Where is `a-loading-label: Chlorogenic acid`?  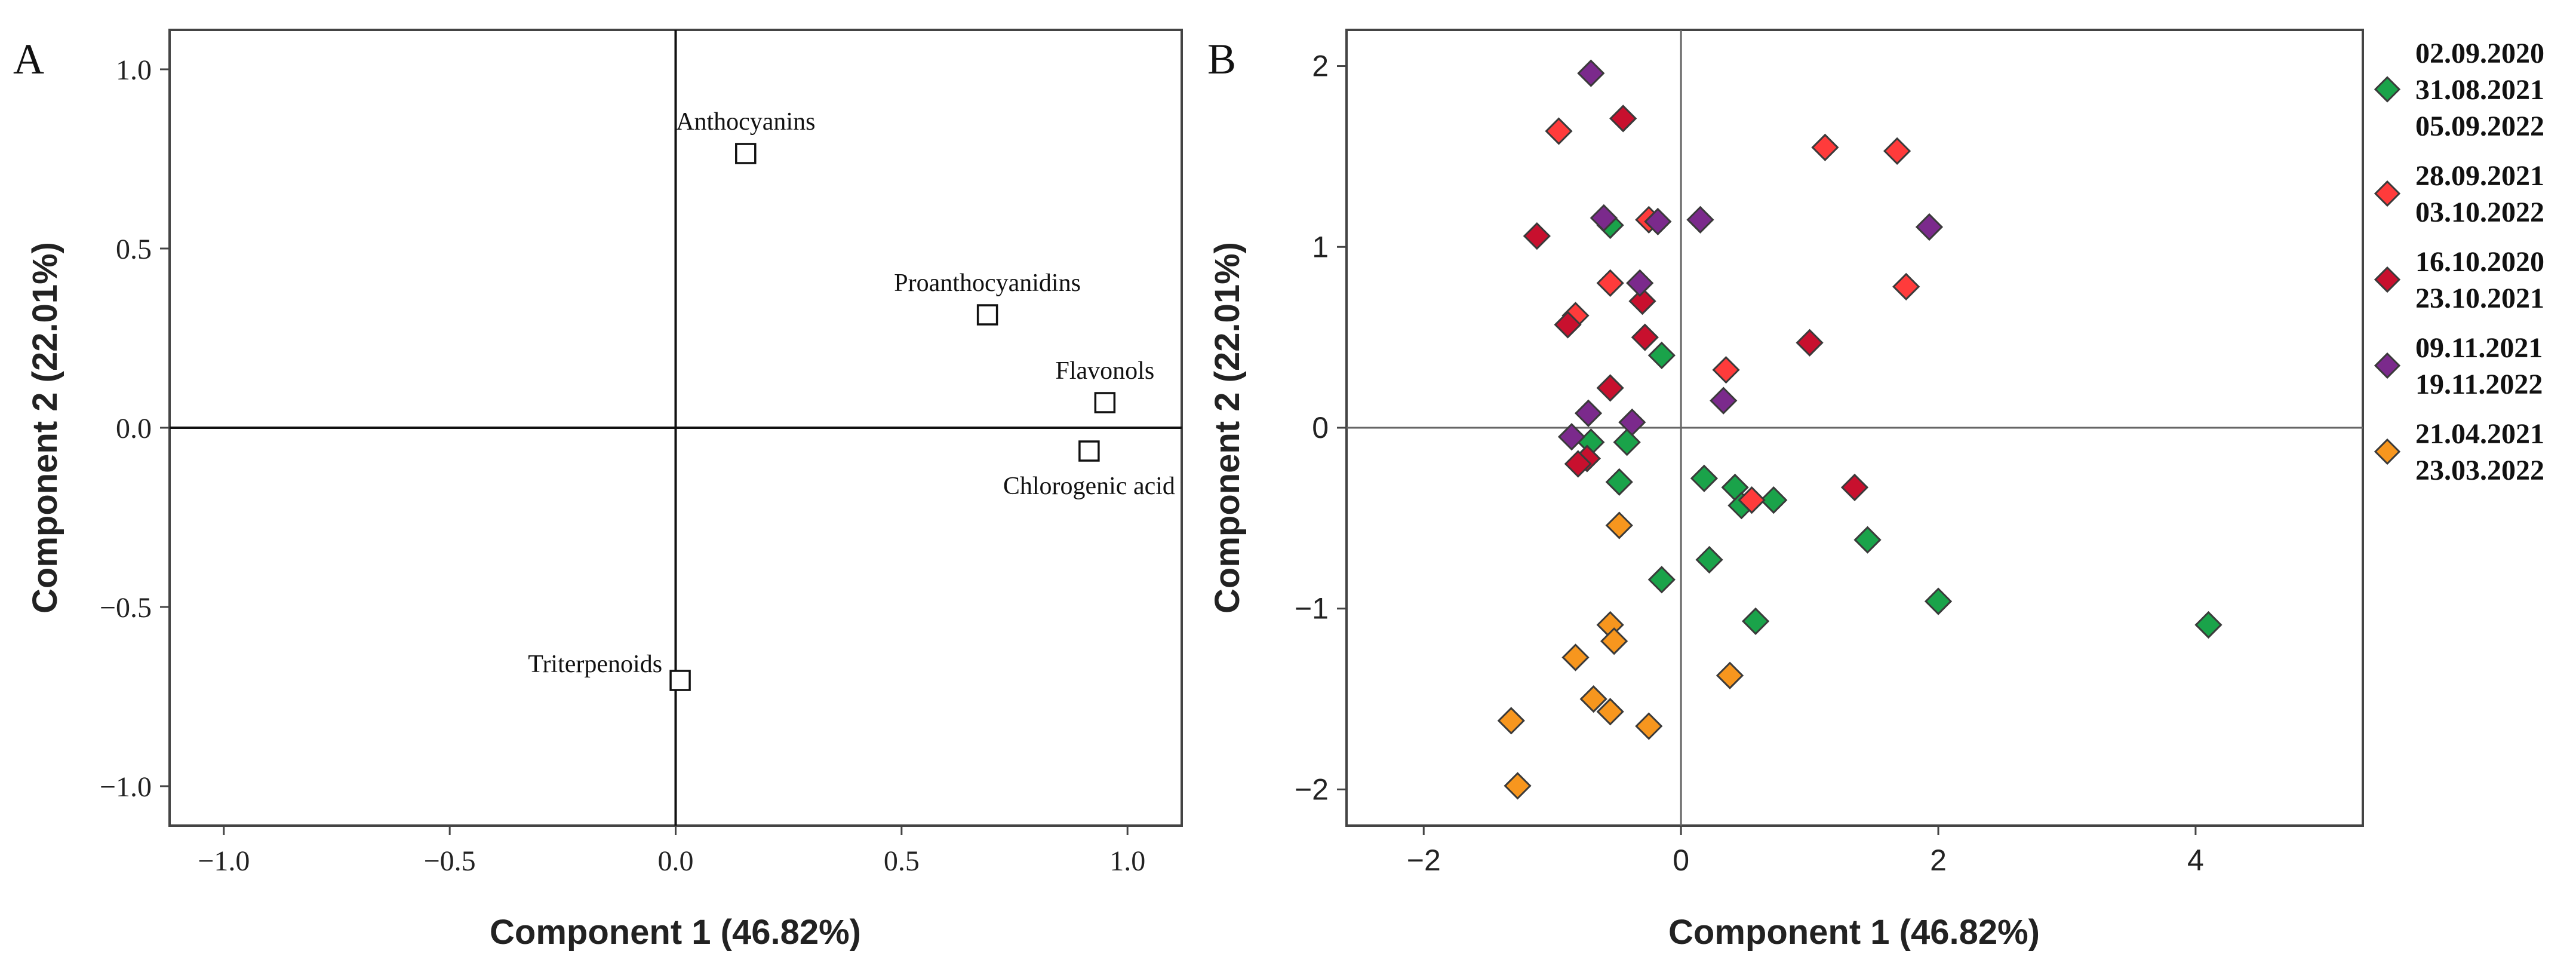
a-loading-label: Chlorogenic acid is located at coordinates (1089, 487).